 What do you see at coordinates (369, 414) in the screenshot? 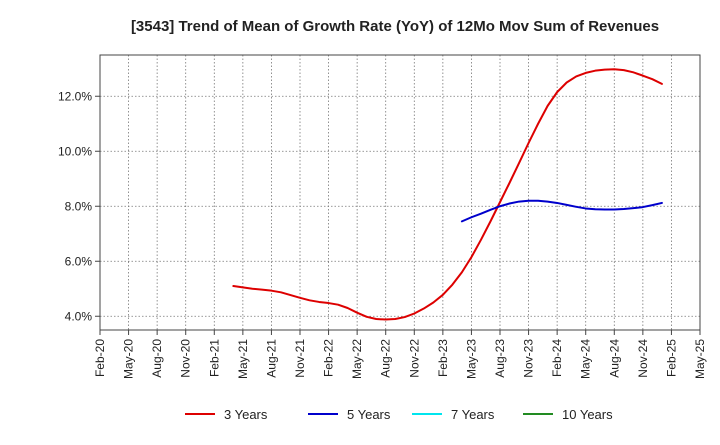
I see `legend-label: 5 Years` at bounding box center [369, 414].